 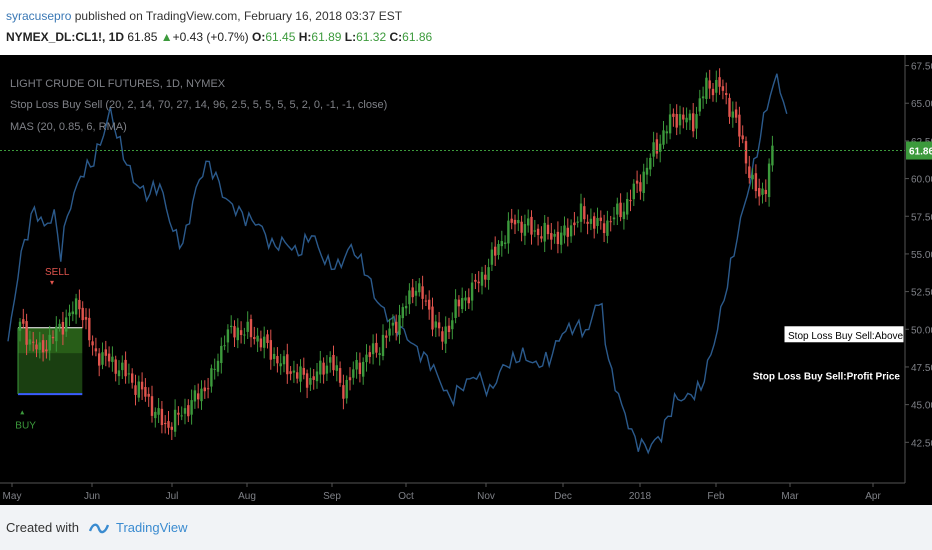 I want to click on y-tick-label: 57.50, so click(x=921, y=217).